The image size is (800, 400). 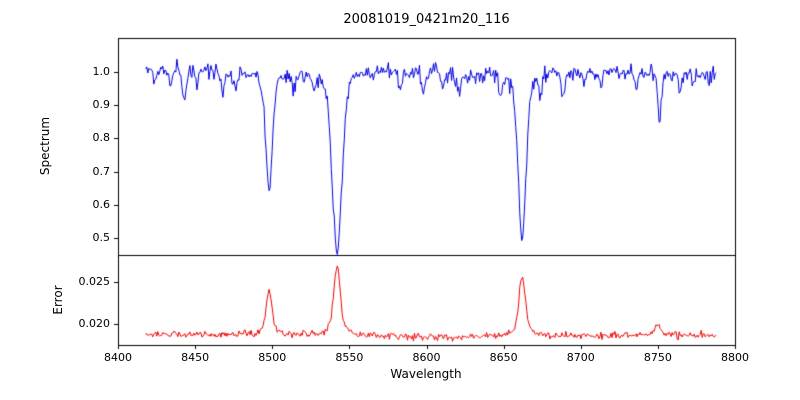 What do you see at coordinates (101, 204) in the screenshot?
I see `y-tick-label-spectrum: 0.6` at bounding box center [101, 204].